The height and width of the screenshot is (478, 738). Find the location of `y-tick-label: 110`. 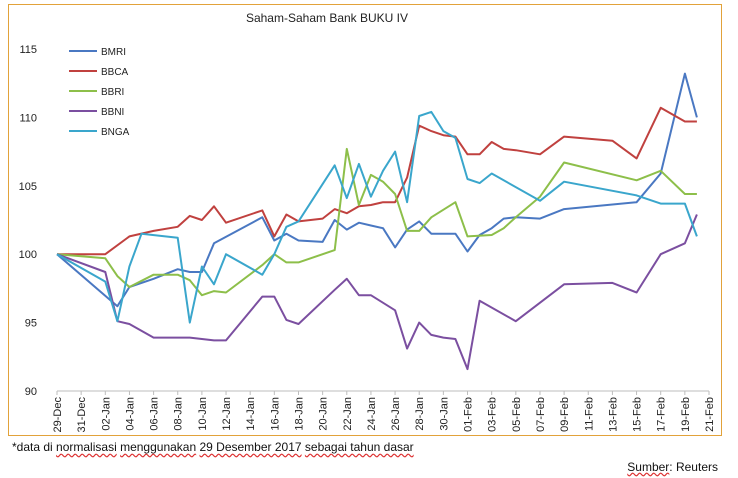

y-tick-label: 110 is located at coordinates (28, 118).